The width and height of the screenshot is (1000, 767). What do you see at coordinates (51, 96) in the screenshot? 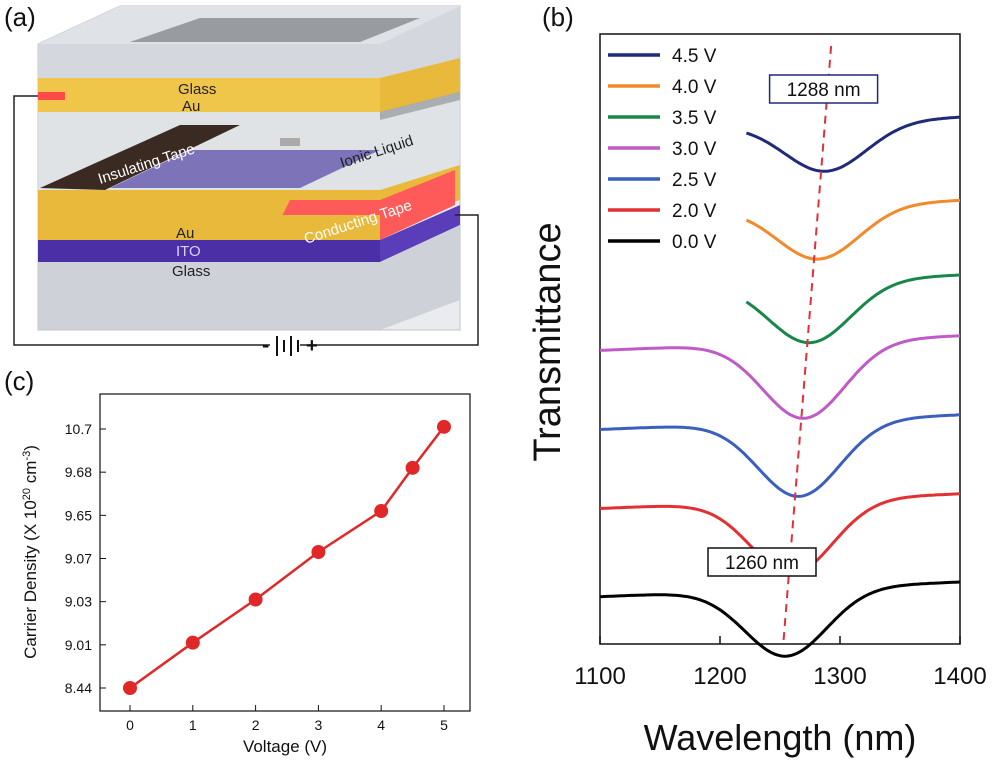
I see `top-red-contact` at bounding box center [51, 96].